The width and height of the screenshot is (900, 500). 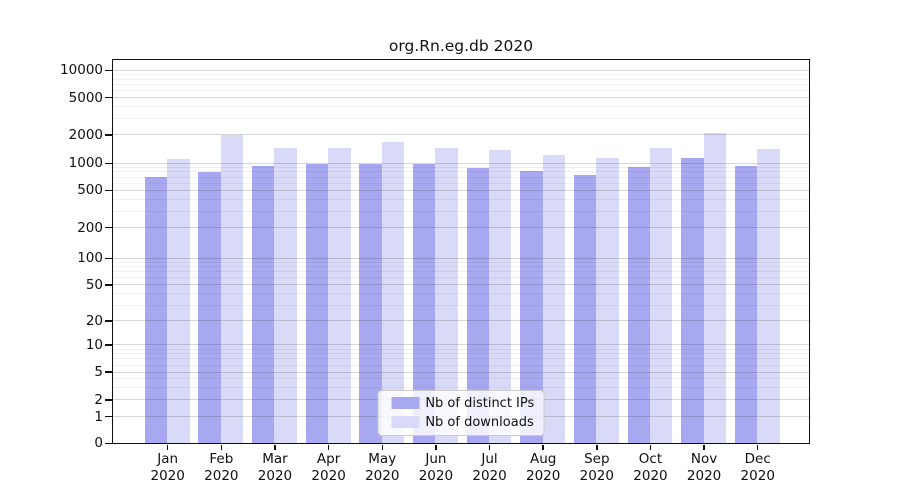 What do you see at coordinates (94, 320) in the screenshot?
I see `y-tick-label: 20` at bounding box center [94, 320].